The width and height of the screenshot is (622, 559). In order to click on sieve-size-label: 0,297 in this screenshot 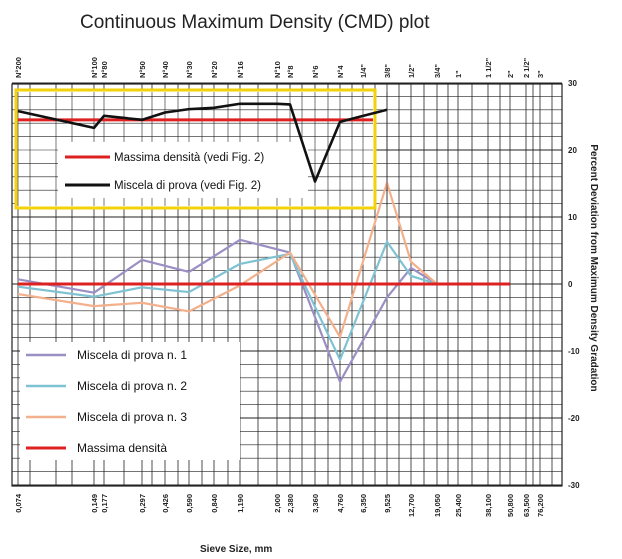, I will do `click(142, 503)`.